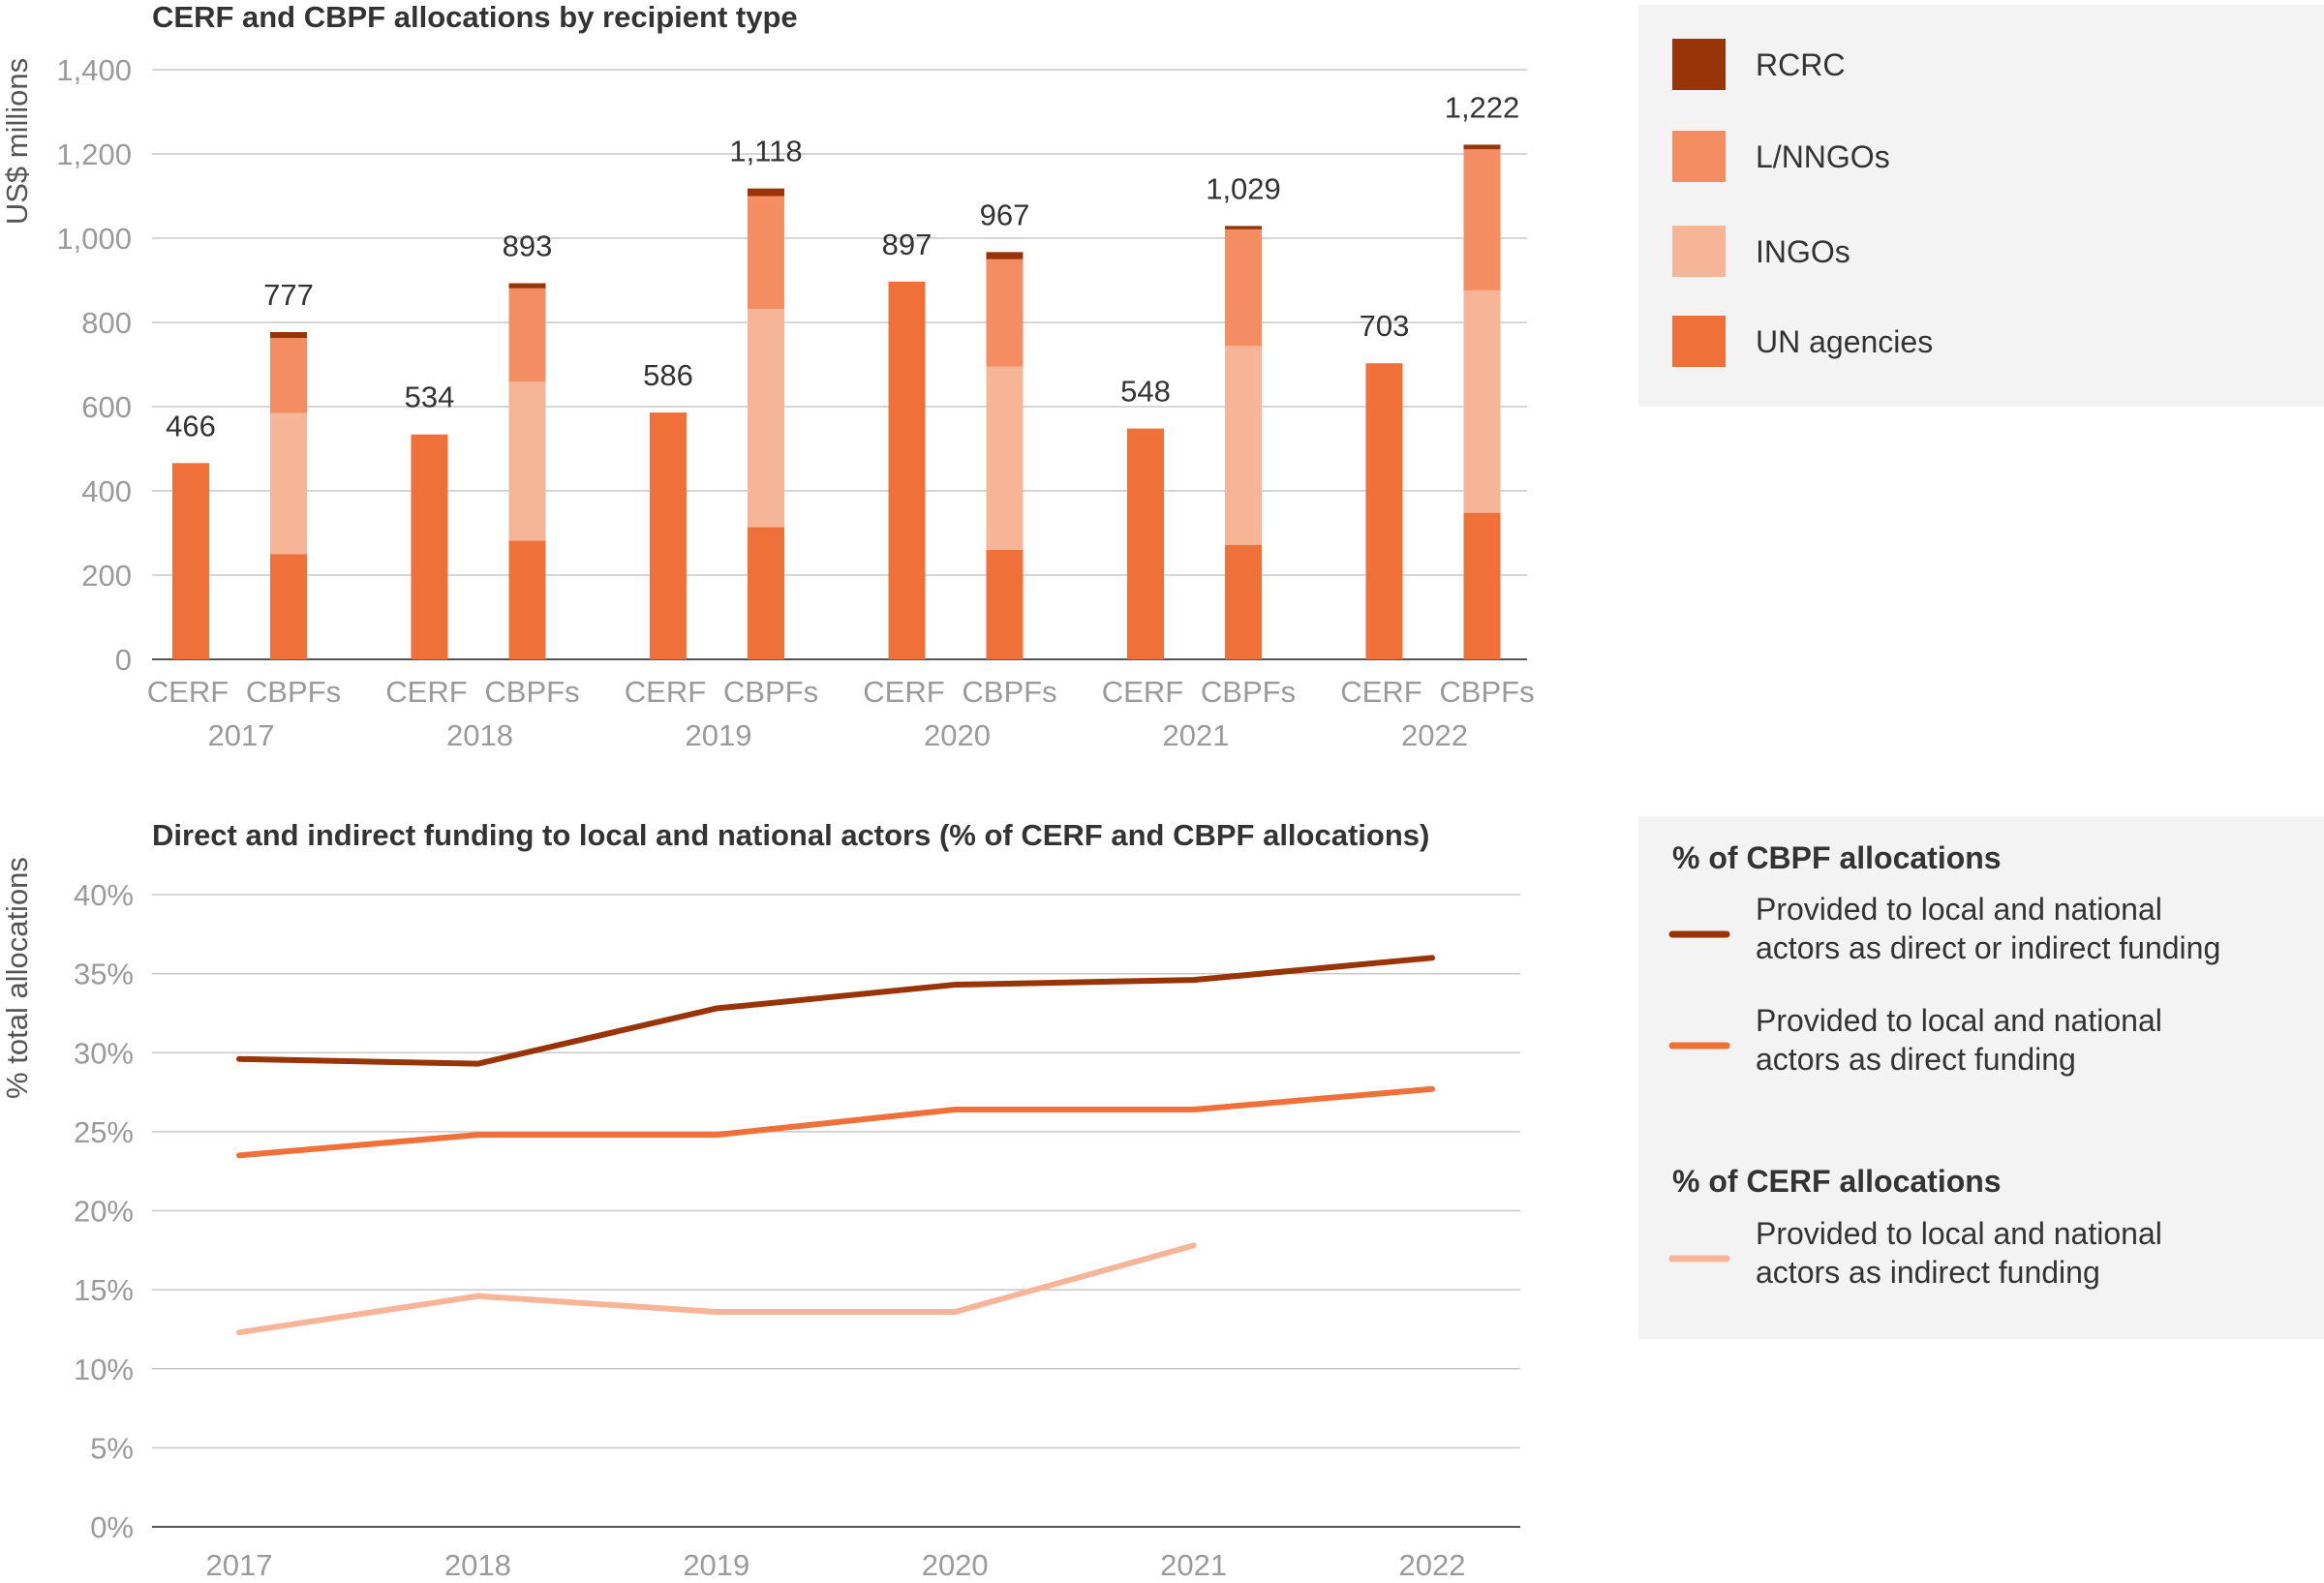 The image size is (2324, 1583). I want to click on bar-y-tick-label: 400, so click(107, 491).